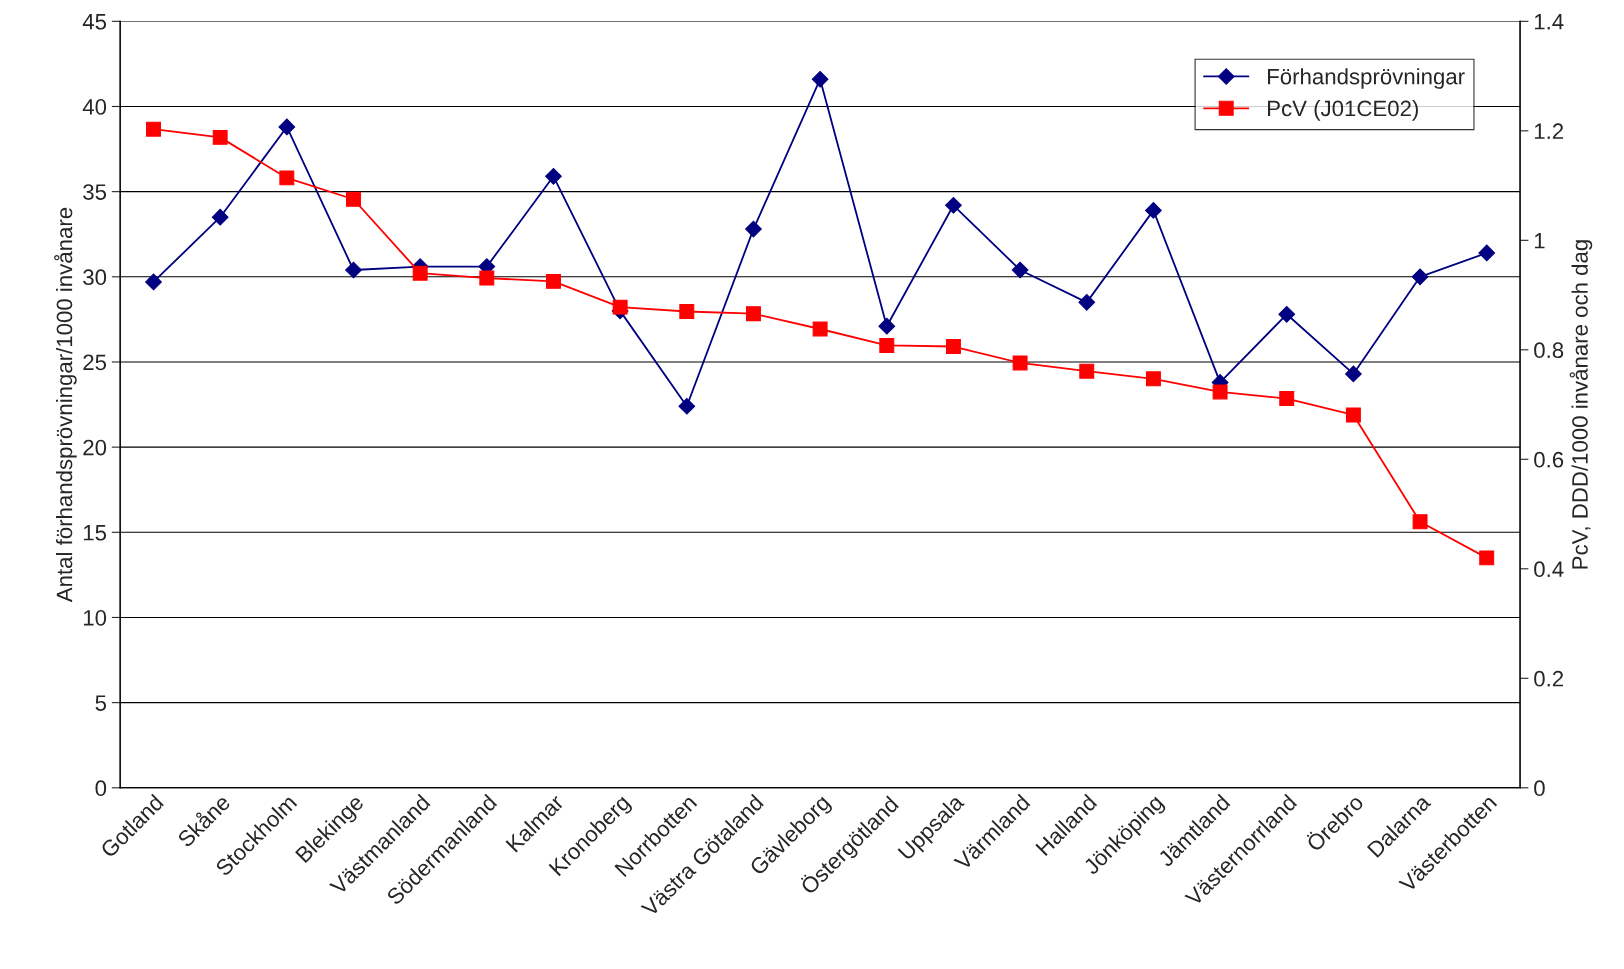  I want to click on y2-tick-label: 0, so click(1539, 788).